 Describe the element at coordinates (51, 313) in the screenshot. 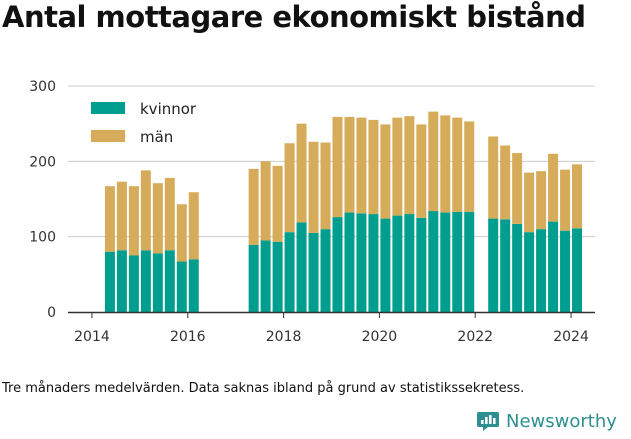

I see `y-tick-label: 0` at that location.